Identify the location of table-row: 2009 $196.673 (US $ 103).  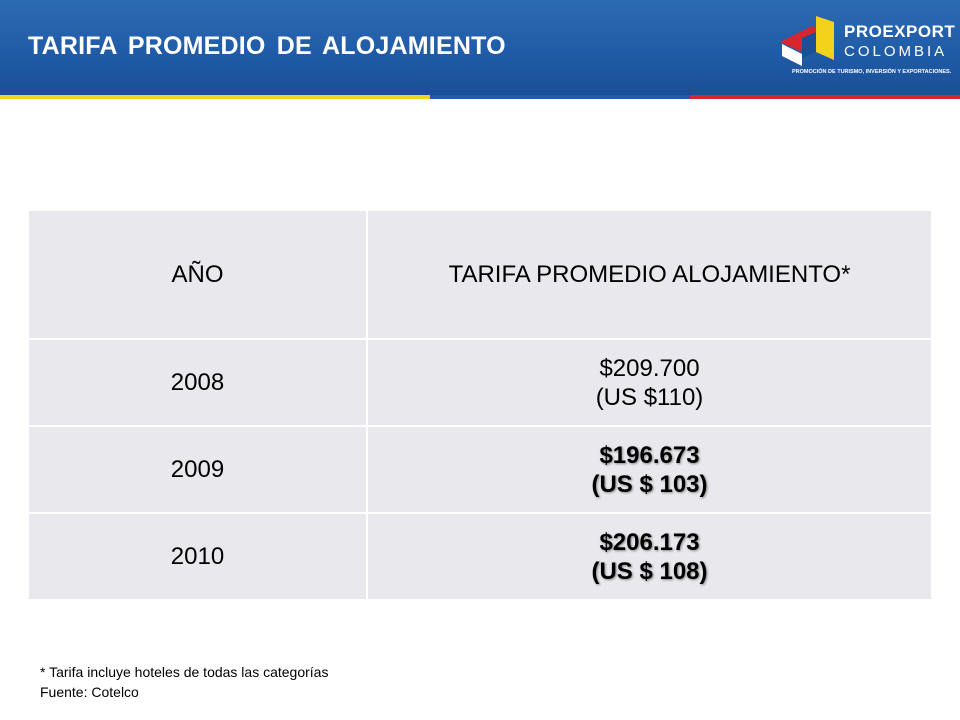
(480, 469).